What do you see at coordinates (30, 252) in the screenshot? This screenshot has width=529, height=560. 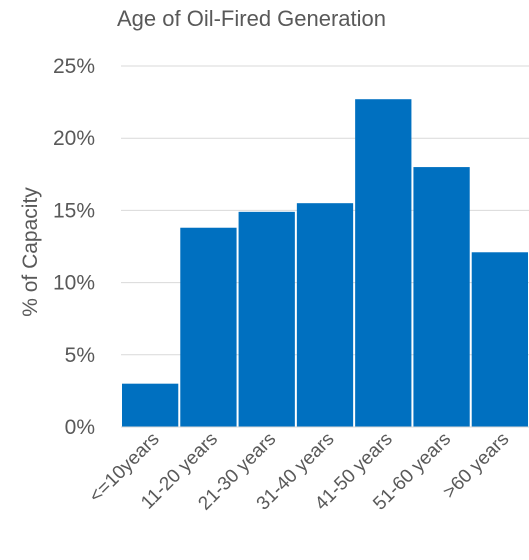 I see `y-axis-title: % of Capacity` at bounding box center [30, 252].